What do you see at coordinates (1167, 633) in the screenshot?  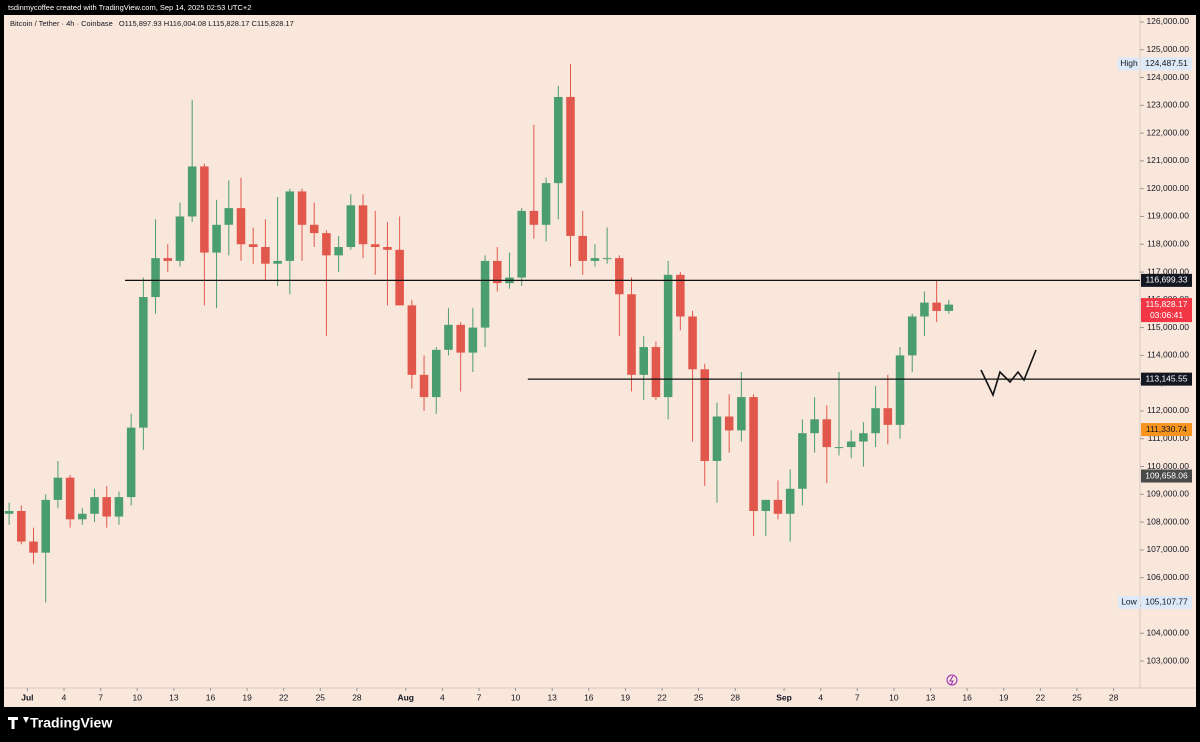 I see `y-tick-label: 104,000.00` at bounding box center [1167, 633].